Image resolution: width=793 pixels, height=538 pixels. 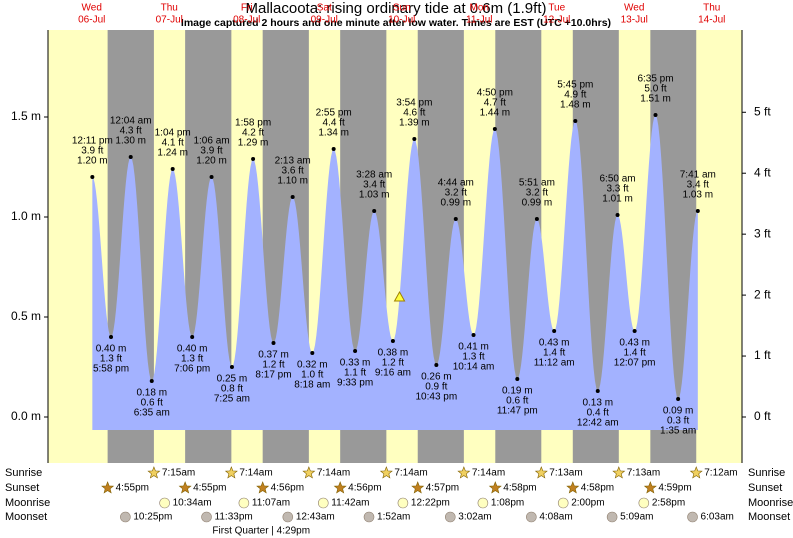 I want to click on tide-label: 0.3 ft, so click(x=678, y=421).